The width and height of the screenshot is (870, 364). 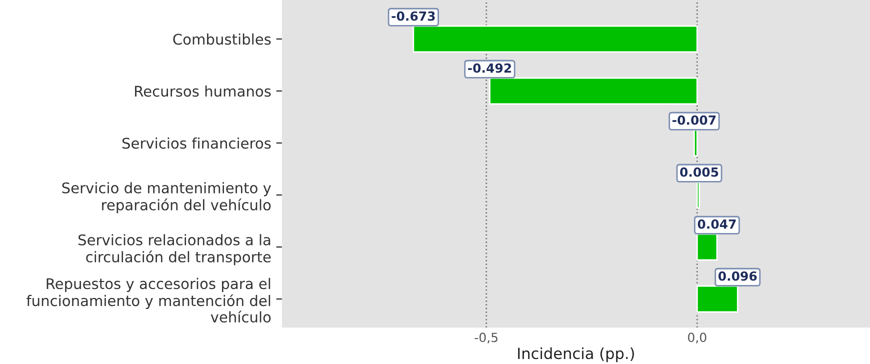 I want to click on y-tick-label: Recursos humanos, so click(x=203, y=91).